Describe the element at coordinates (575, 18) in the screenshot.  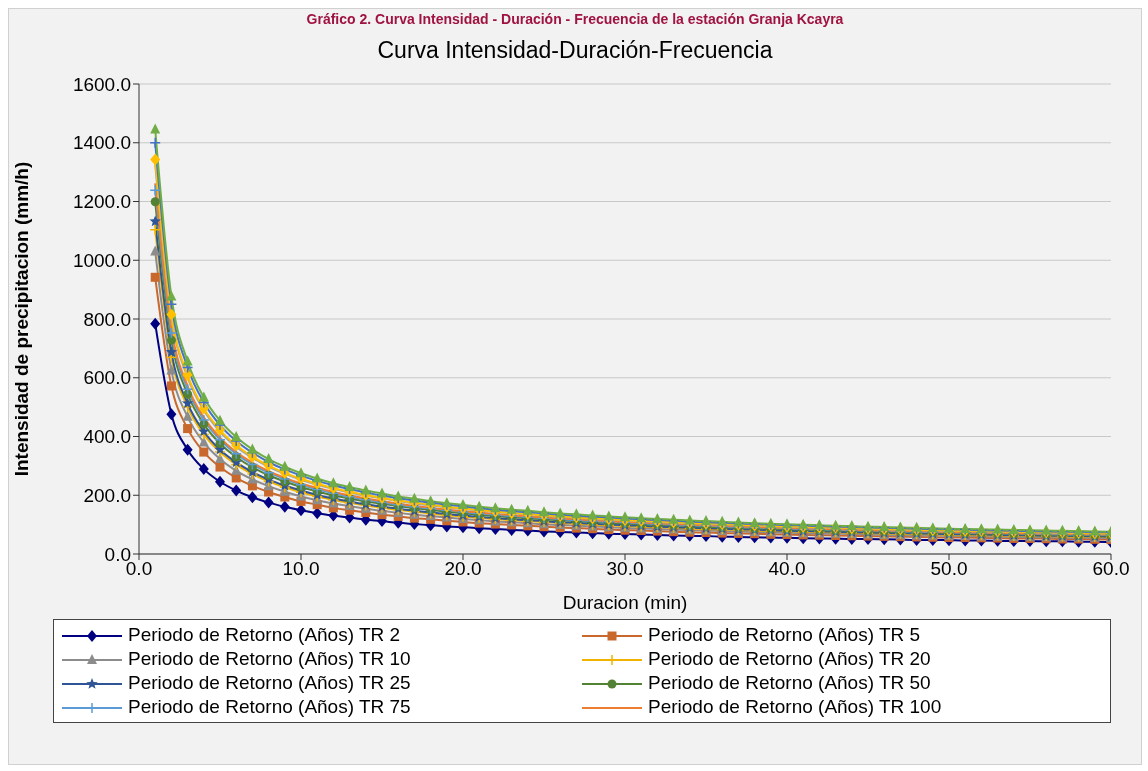
I see `text: Gráfico 2. Curva Intensidad - Duración - Frecuencia de la estación Granja Kcayra` at that location.